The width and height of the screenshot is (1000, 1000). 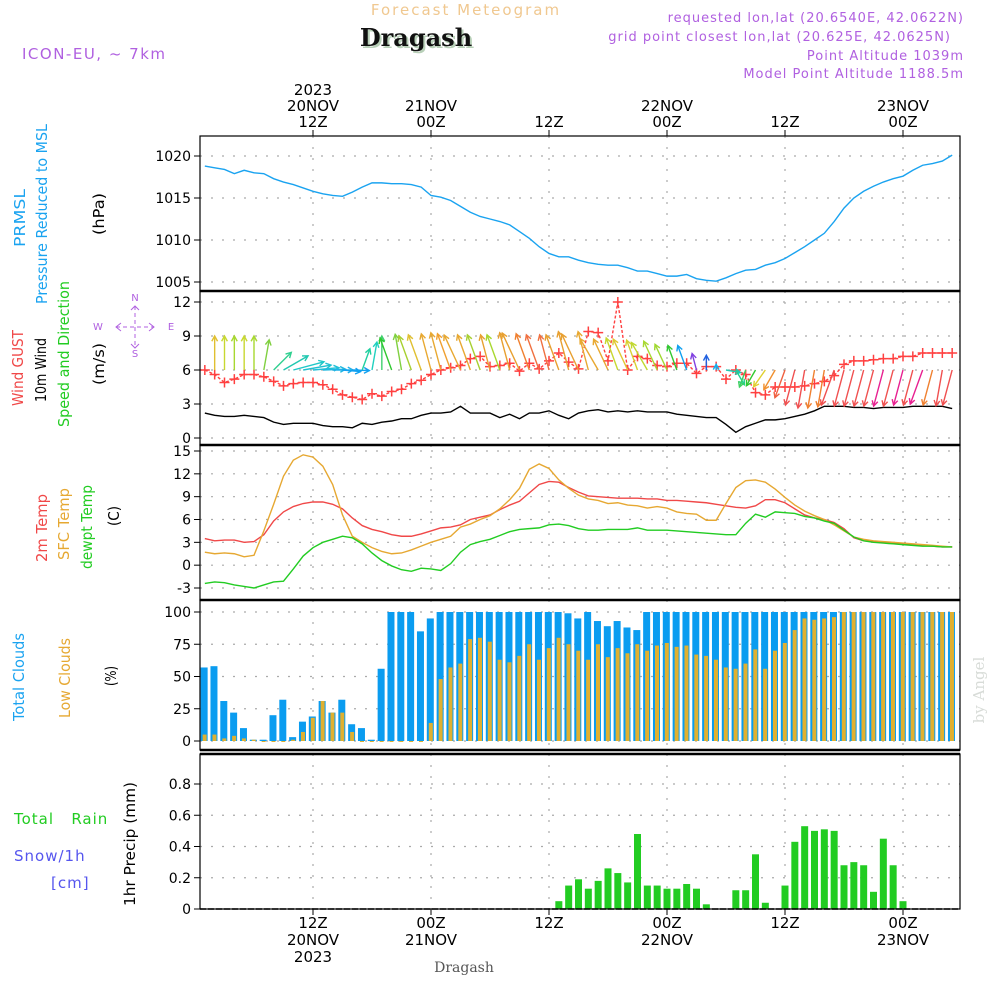 I want to click on precip-ytick-label: 0.4, so click(x=180, y=848).